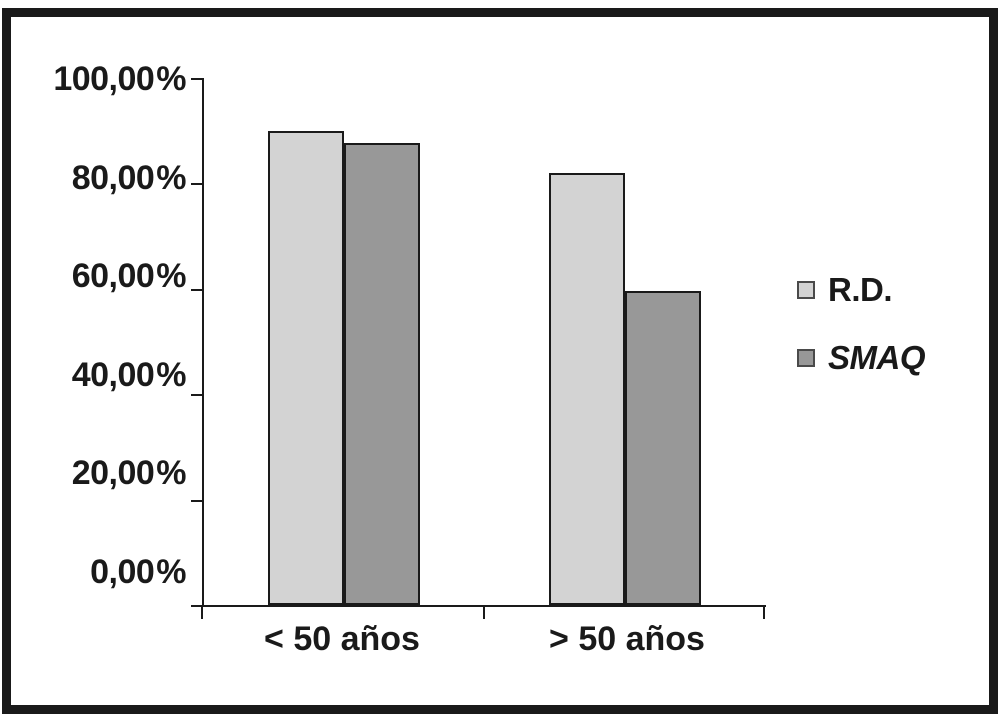 This screenshot has height=720, width=1000. I want to click on y-tick-label: 0,00 %, so click(138, 572).